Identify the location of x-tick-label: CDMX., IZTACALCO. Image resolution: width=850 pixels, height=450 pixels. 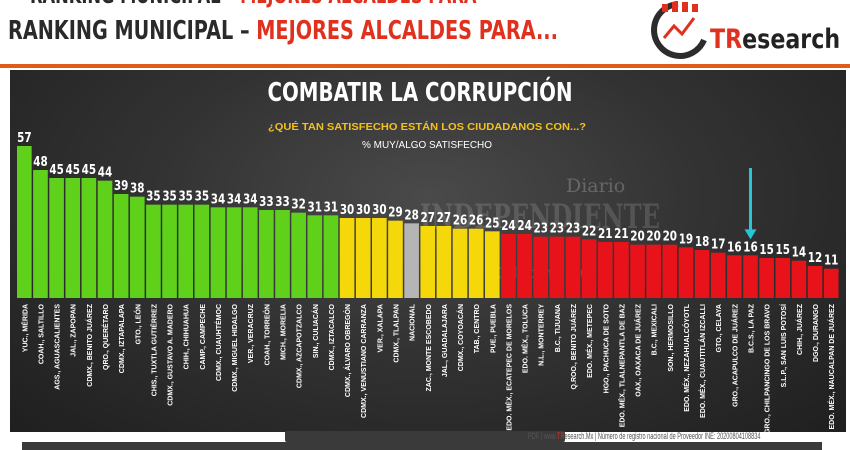
(332, 336).